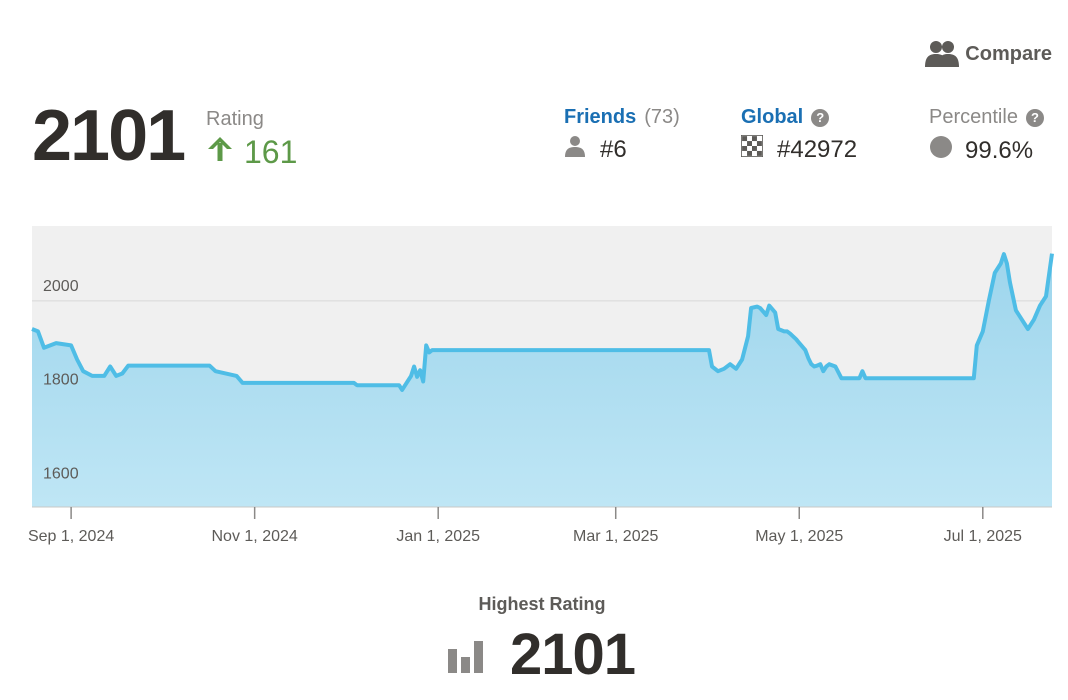 The image size is (1068, 700). Describe the element at coordinates (942, 54) in the screenshot. I see `users-icon` at that location.